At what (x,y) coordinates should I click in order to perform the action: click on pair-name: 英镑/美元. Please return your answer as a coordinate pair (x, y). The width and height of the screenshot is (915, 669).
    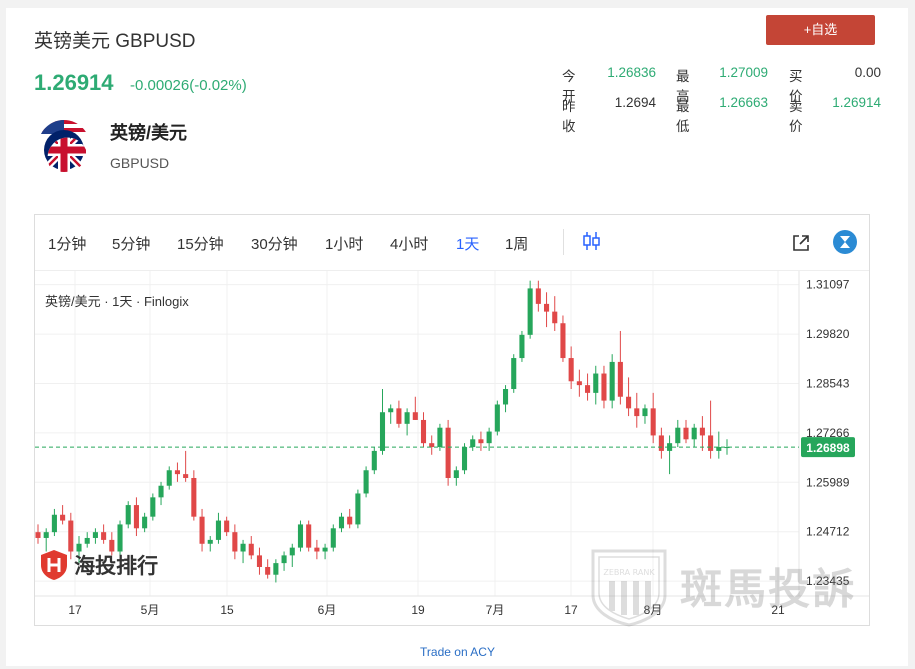
    Looking at the image, I should click on (149, 133).